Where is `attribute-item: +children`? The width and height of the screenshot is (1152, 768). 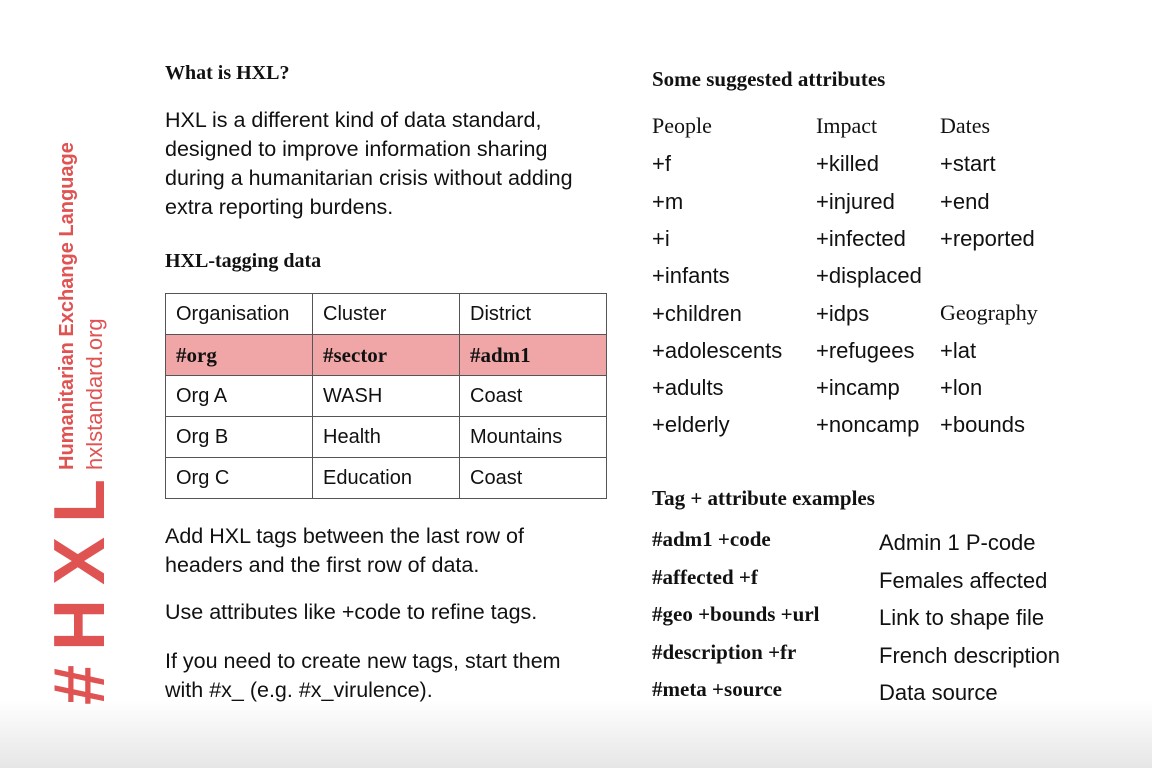
attribute-item: +children is located at coordinates (697, 313).